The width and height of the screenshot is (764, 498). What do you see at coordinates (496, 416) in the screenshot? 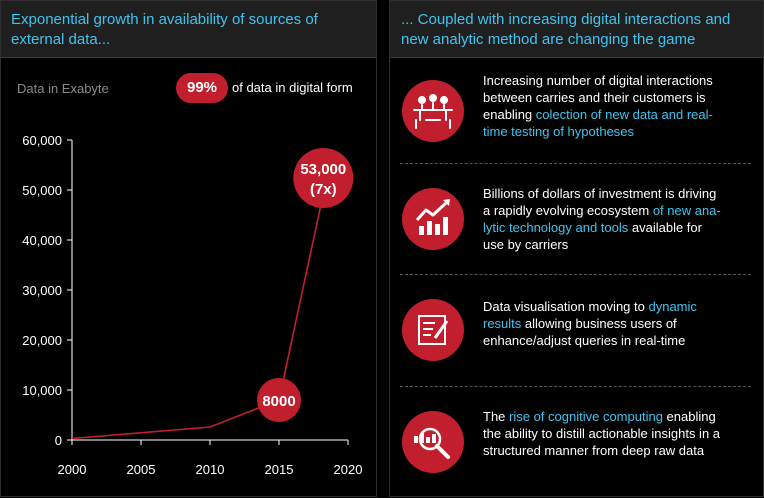
I see `body-text: The` at bounding box center [496, 416].